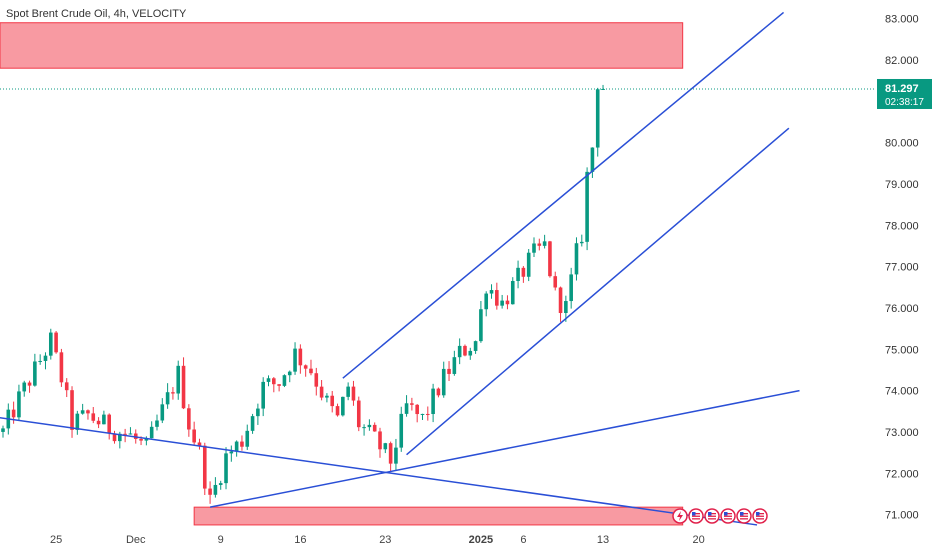 The height and width of the screenshot is (555, 932). I want to click on x-tick-label: Dec, so click(136, 540).